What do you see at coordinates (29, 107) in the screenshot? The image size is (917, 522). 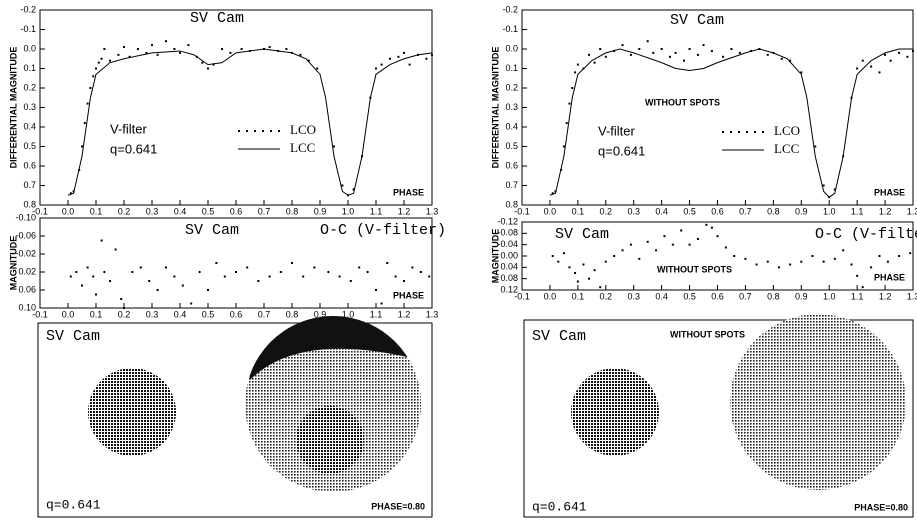 I see `y-tick-label: 0.3` at bounding box center [29, 107].